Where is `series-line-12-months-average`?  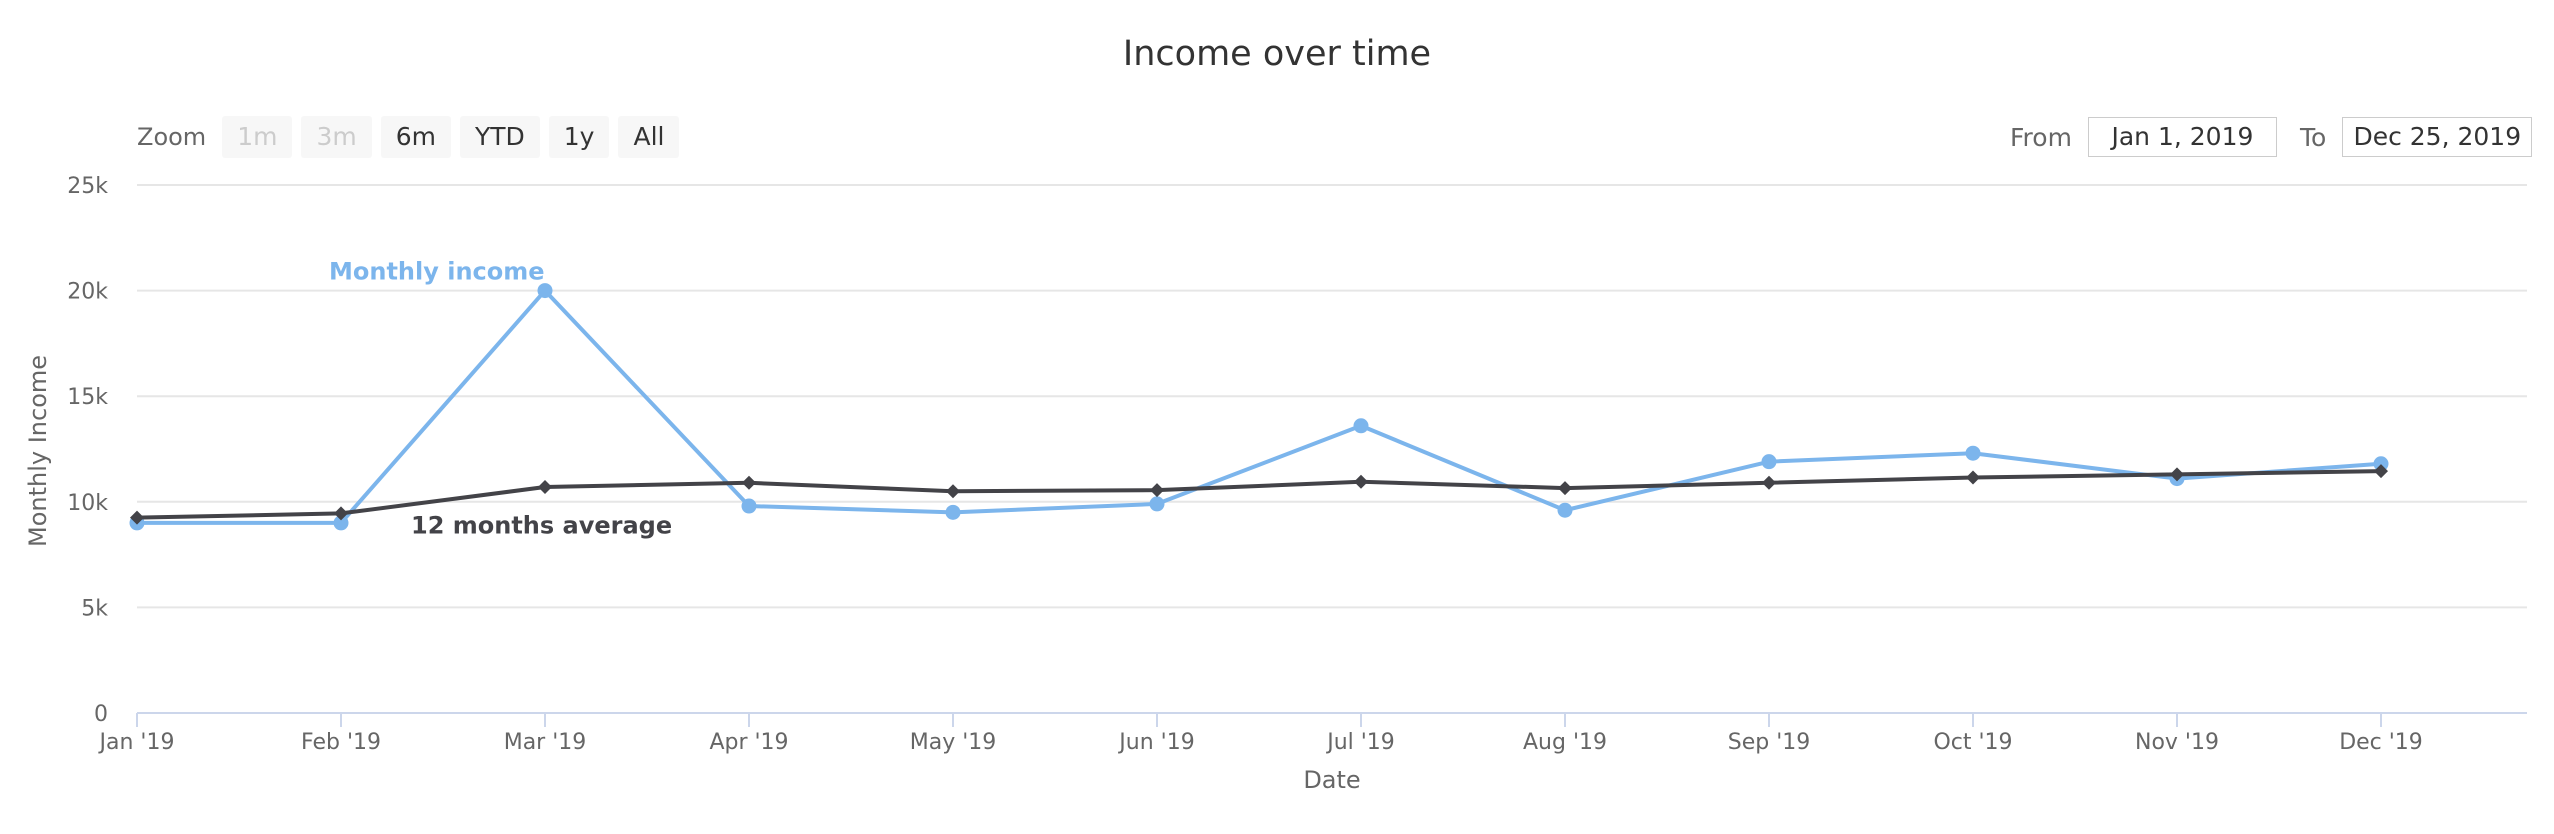 series-line-12-months-average is located at coordinates (1259, 494).